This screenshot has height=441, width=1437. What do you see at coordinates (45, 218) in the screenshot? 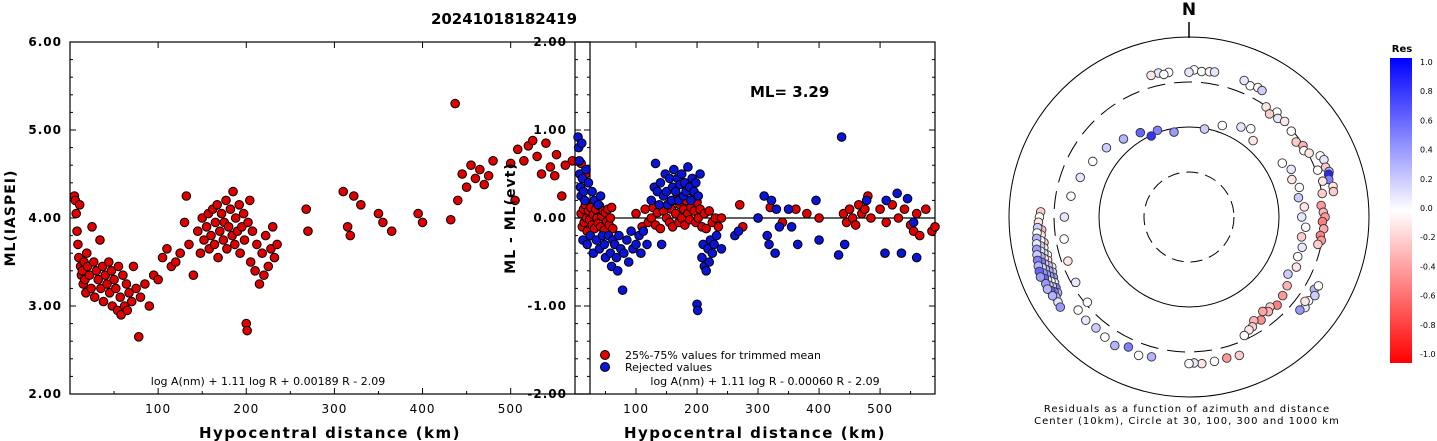
I see `ml-y-tick-label: 4.00` at bounding box center [45, 218].